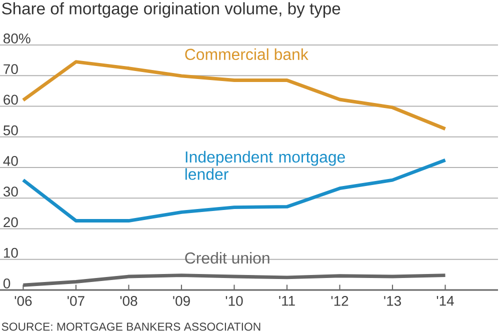 The height and width of the screenshot is (334, 500). I want to click on y-tick-label: 0, so click(6, 283).